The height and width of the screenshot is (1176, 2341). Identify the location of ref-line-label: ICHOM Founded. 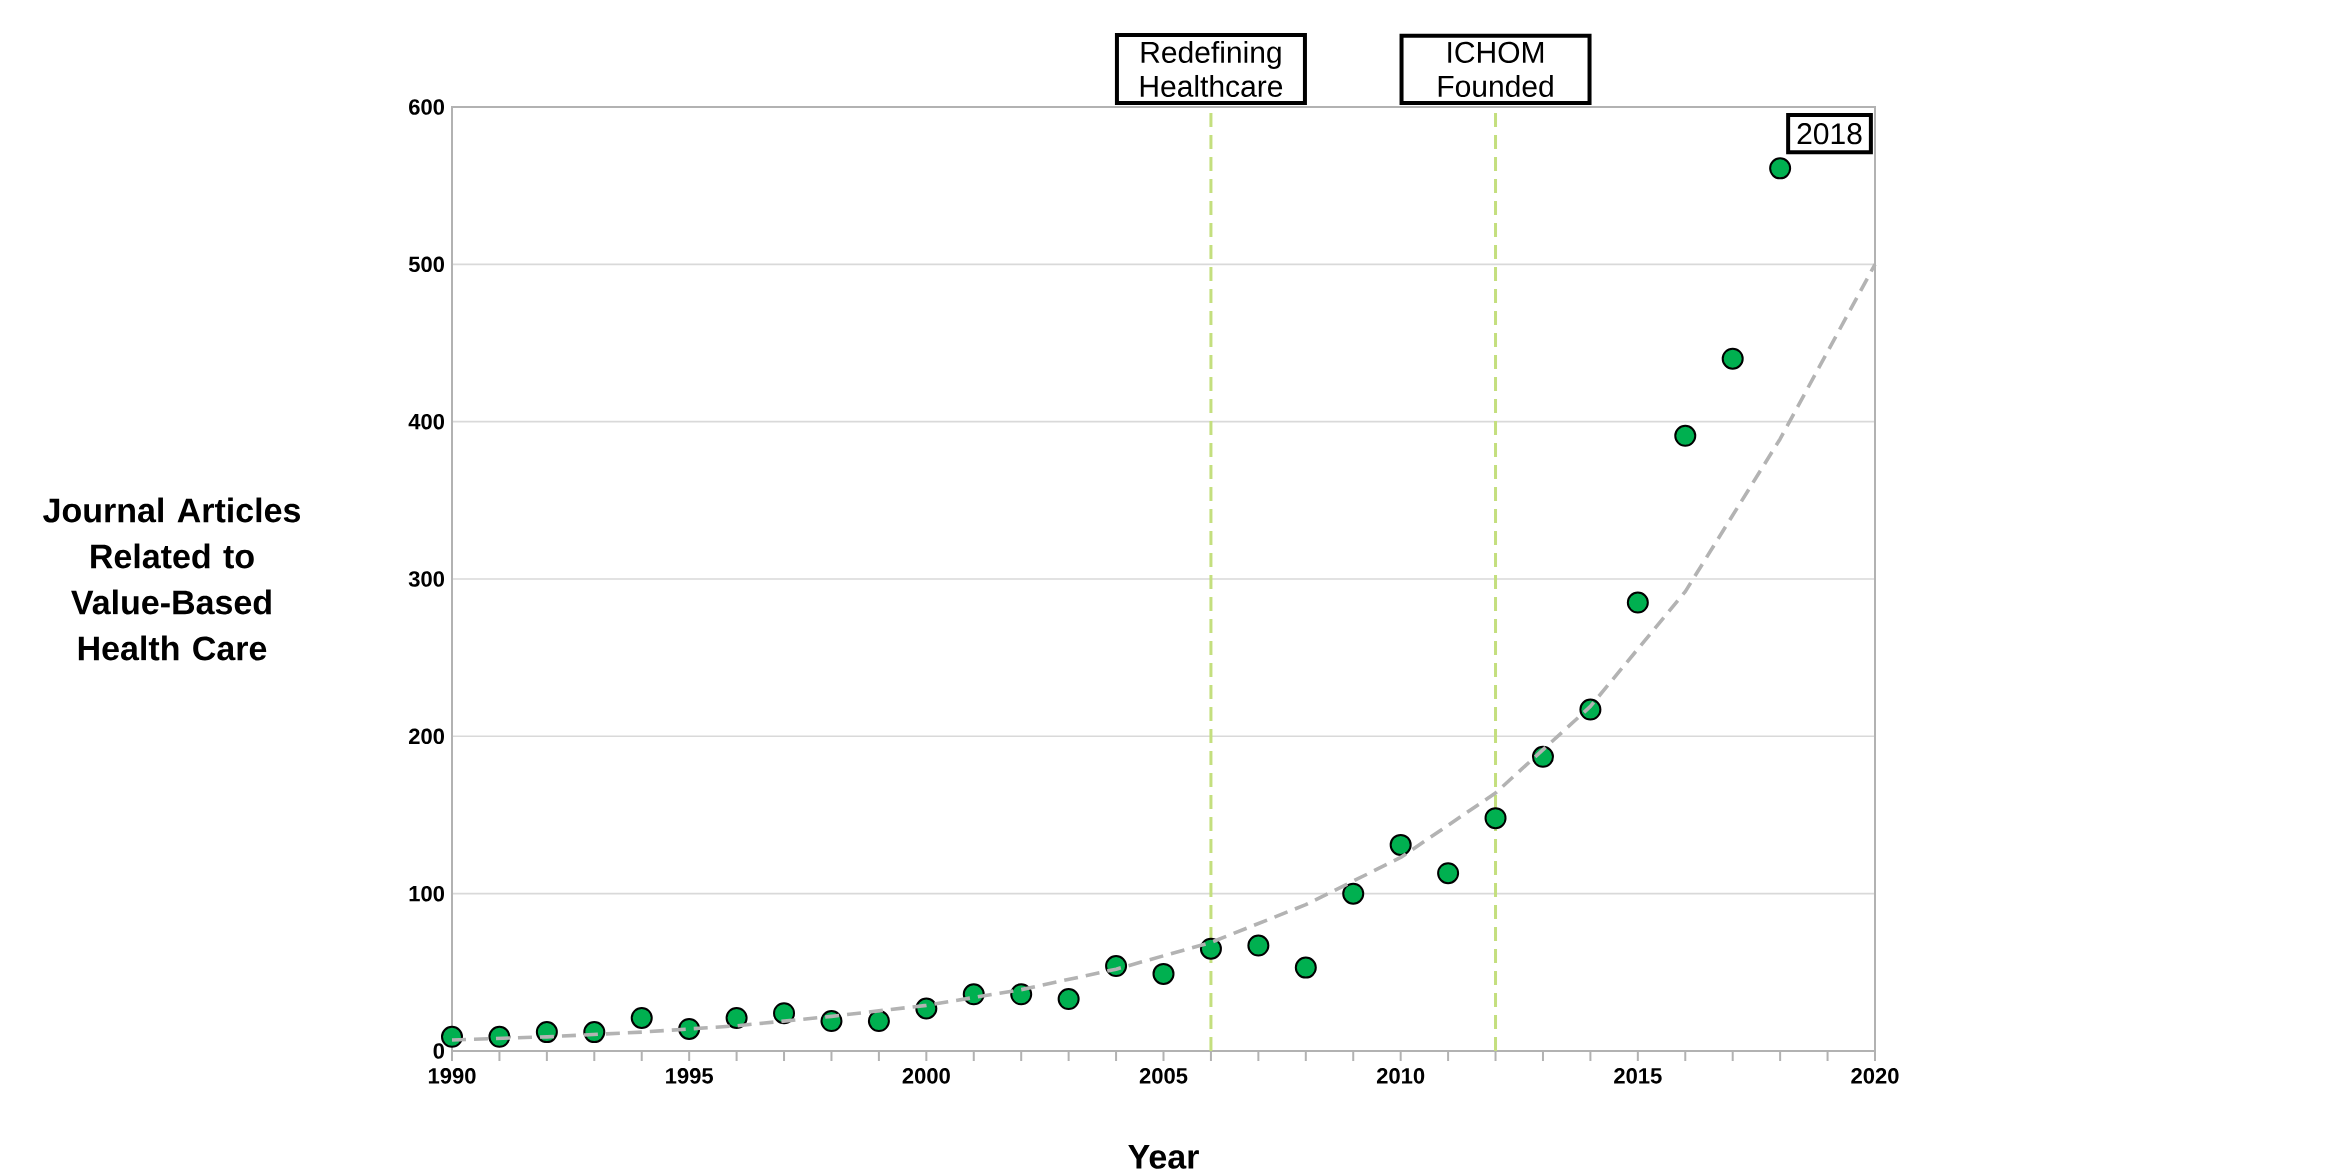
(1495, 69).